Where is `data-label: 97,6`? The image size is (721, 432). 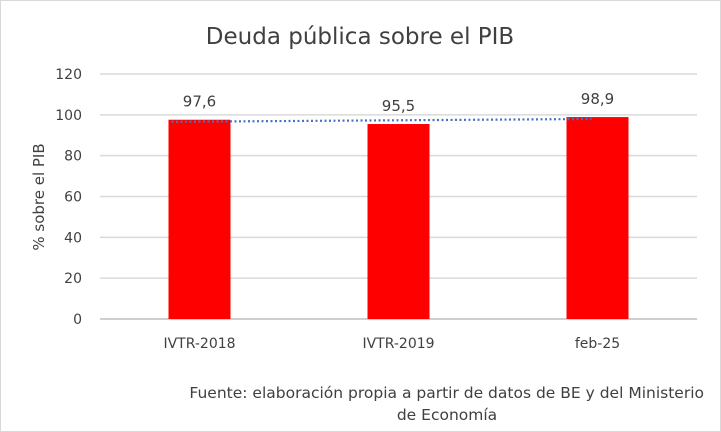 data-label: 97,6 is located at coordinates (199, 102).